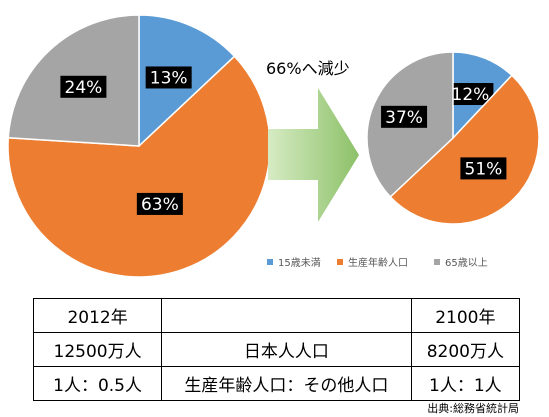 This screenshot has width=549, height=417. I want to click on legend-label-under15: 15歳未満, so click(299, 263).